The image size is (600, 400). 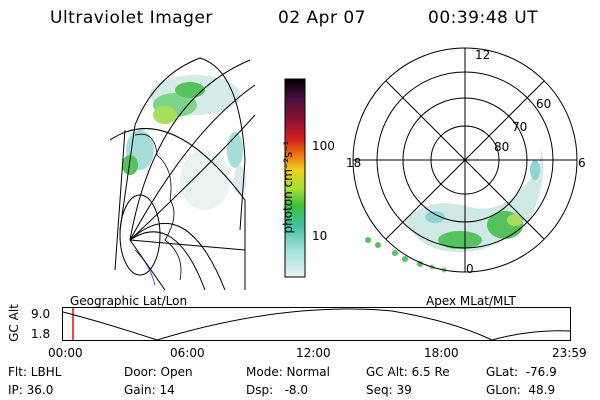 I want to click on coastline, so click(x=158, y=207).